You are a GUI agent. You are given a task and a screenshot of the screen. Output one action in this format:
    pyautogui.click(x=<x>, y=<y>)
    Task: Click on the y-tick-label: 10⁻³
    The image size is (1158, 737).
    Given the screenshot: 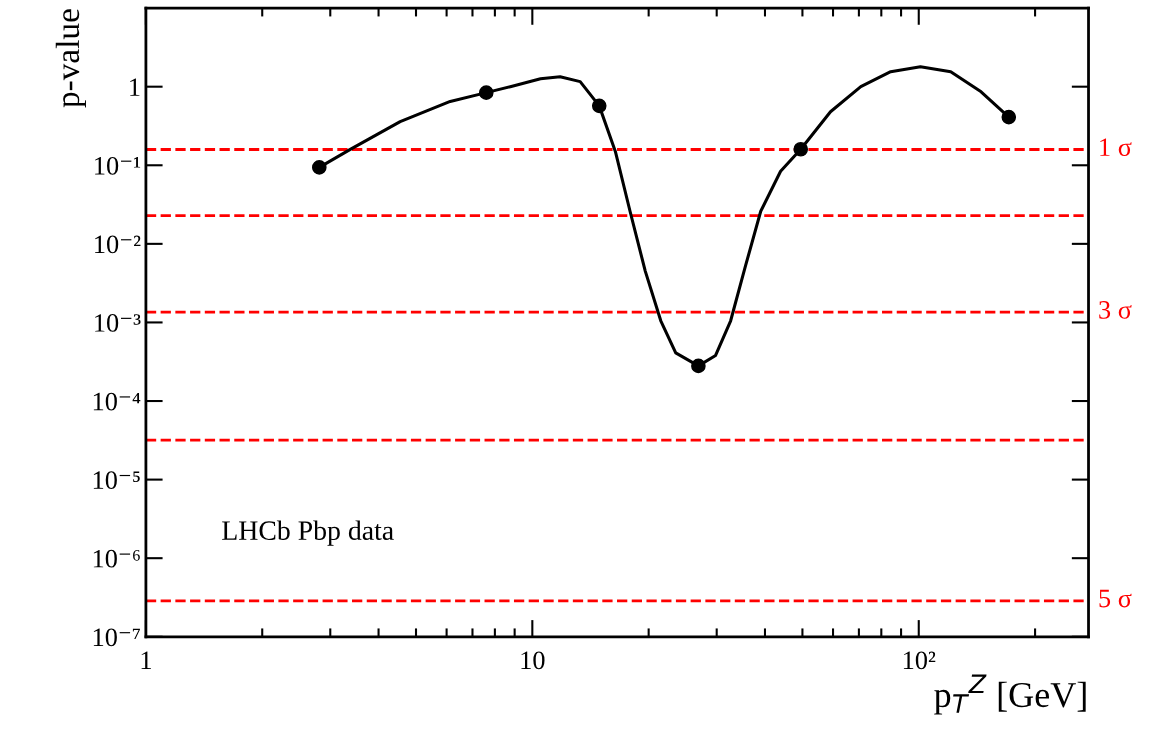 What is the action you would take?
    pyautogui.click(x=118, y=323)
    